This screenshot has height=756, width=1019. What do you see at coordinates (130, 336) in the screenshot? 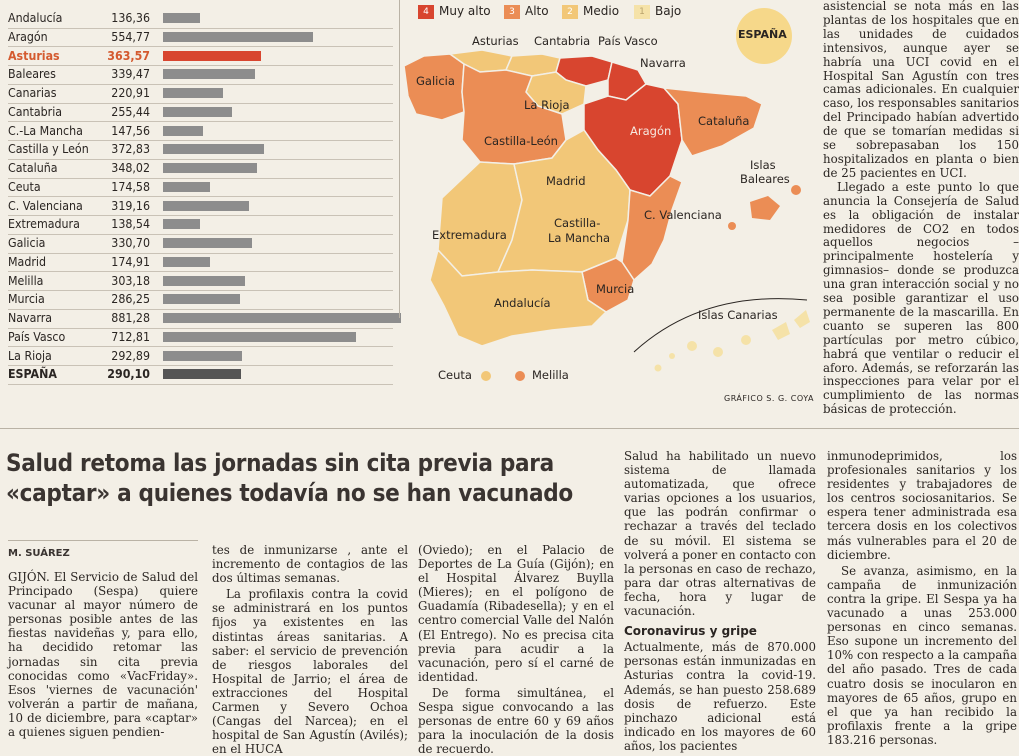
I see `row-value: 712,81` at bounding box center [130, 336].